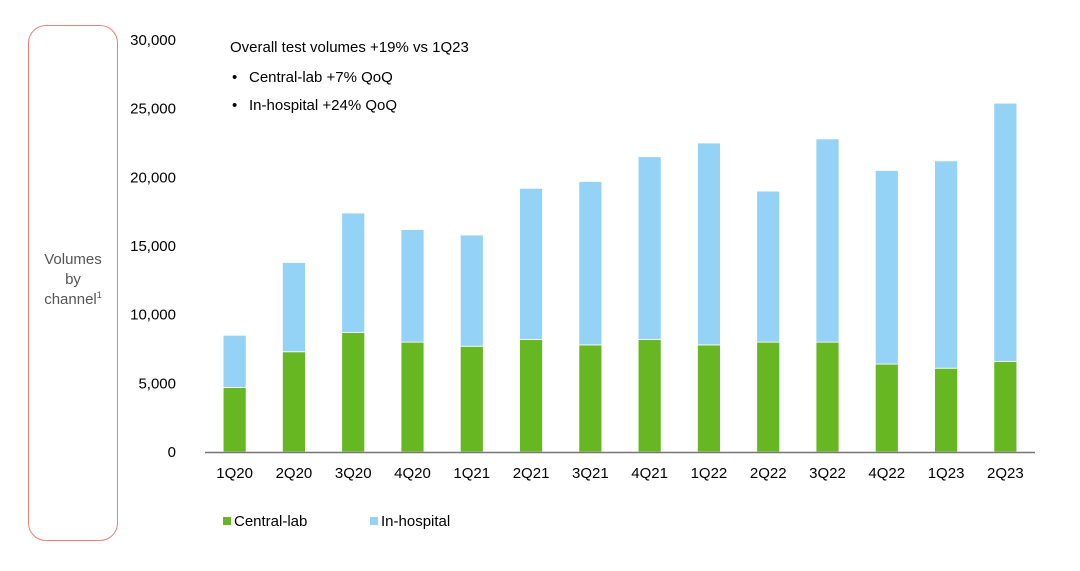 This screenshot has width=1080, height=571. I want to click on legend-label-in-hospital: In-hospital, so click(415, 521).